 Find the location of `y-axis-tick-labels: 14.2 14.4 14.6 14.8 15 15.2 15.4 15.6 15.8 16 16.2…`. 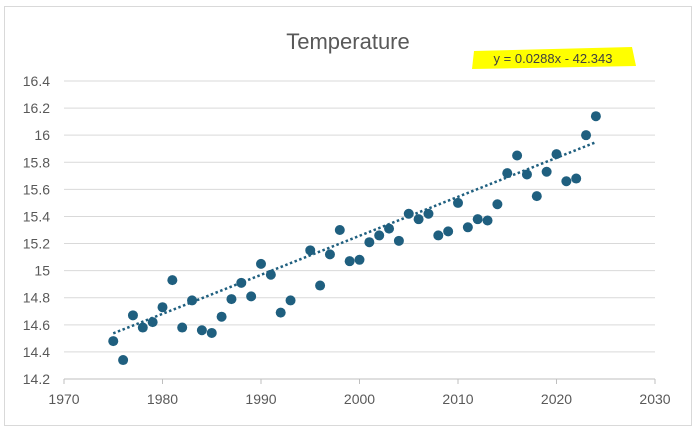

y-axis-tick-labels: 14.2 14.4 14.6 14.8 15 15.2 15.4 15.6 15.8 16 16.2… is located at coordinates (36, 230).